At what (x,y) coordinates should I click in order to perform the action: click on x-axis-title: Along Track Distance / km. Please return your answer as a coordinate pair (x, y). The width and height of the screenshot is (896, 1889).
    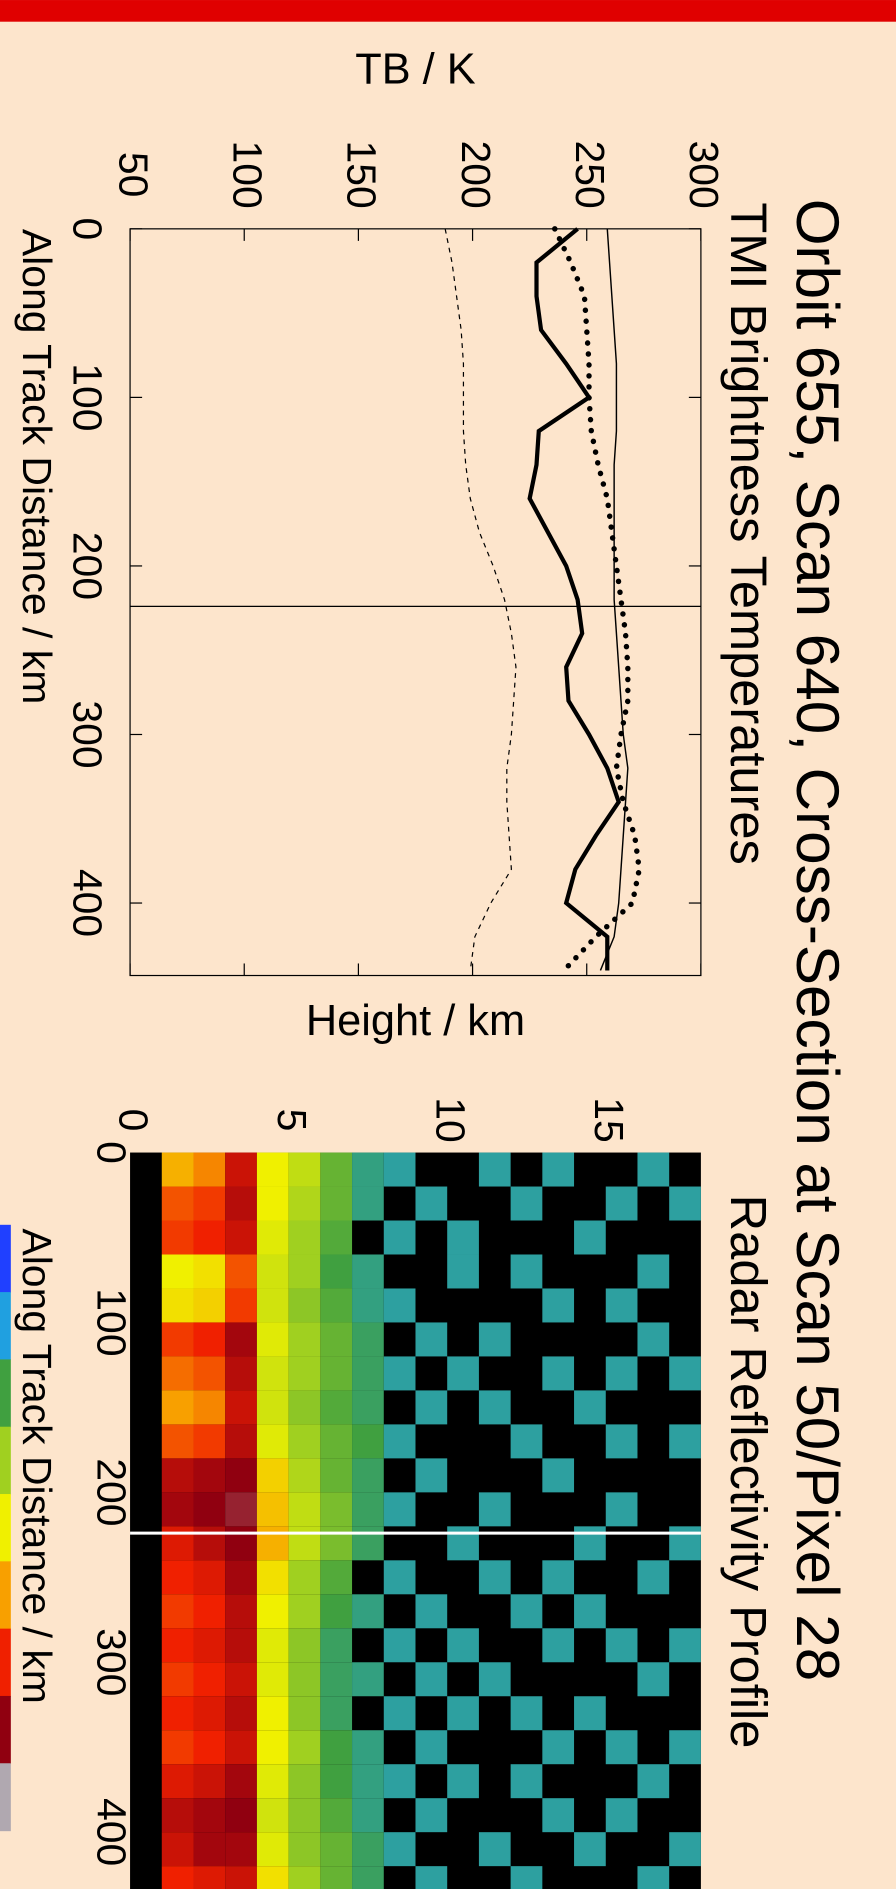
    Looking at the image, I should click on (37, 1466).